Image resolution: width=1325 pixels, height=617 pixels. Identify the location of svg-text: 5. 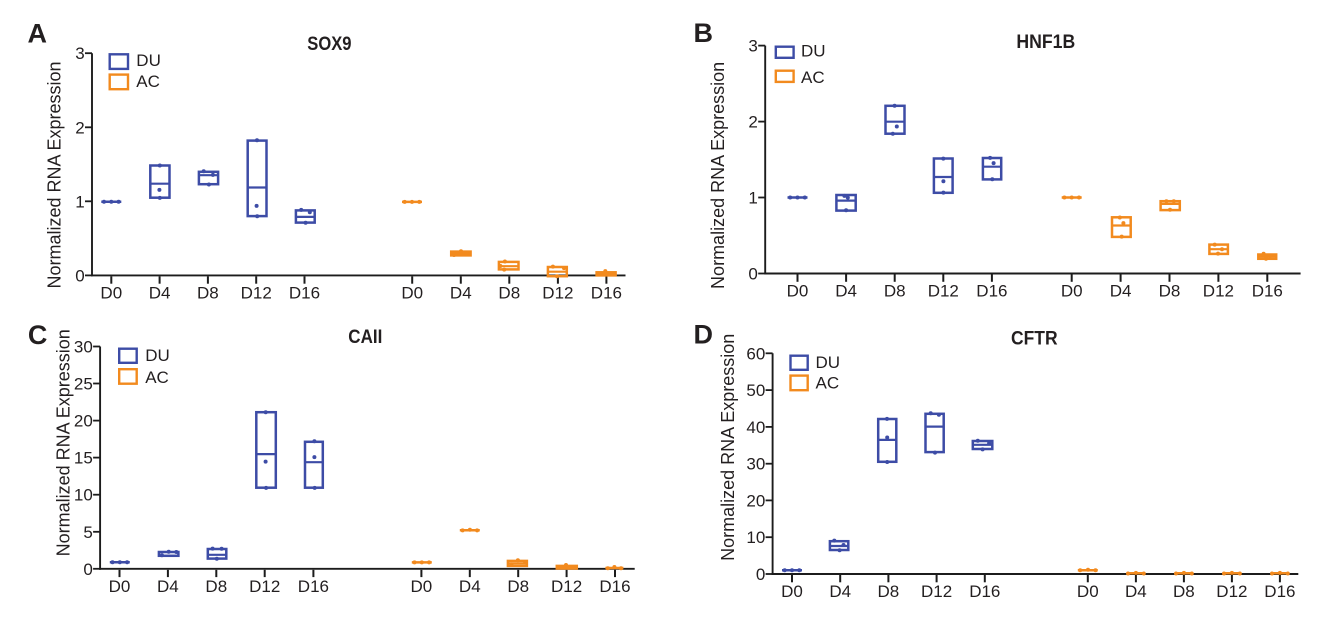
(87, 532).